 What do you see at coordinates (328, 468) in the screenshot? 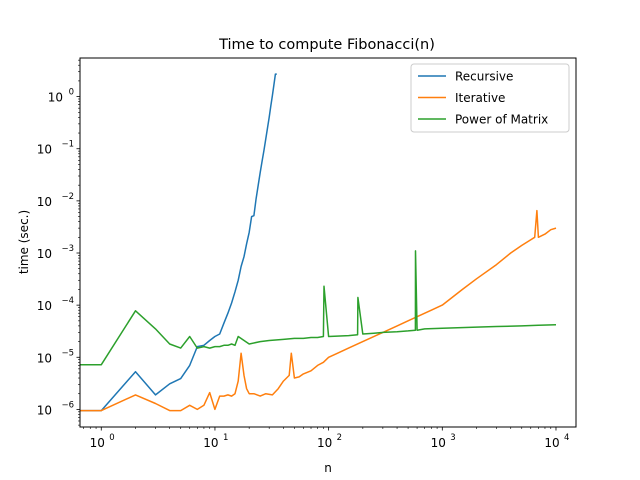
I see `x-axis-label: n` at bounding box center [328, 468].